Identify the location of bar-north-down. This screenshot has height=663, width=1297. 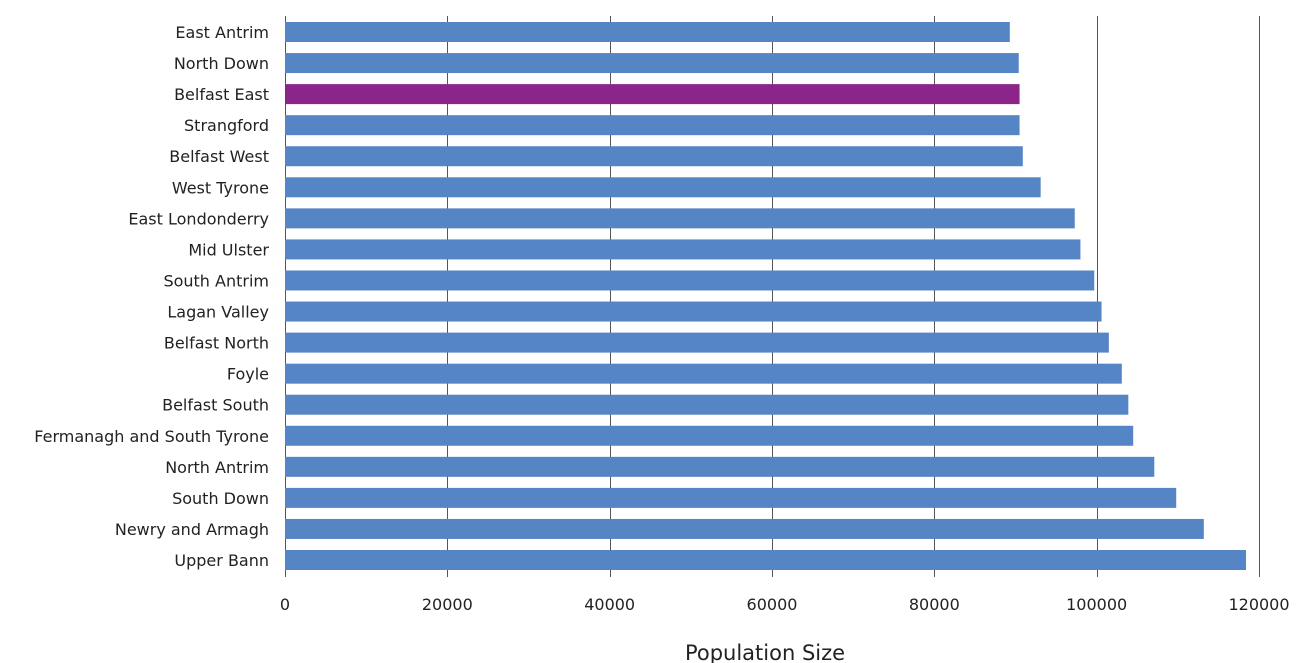
(652, 63).